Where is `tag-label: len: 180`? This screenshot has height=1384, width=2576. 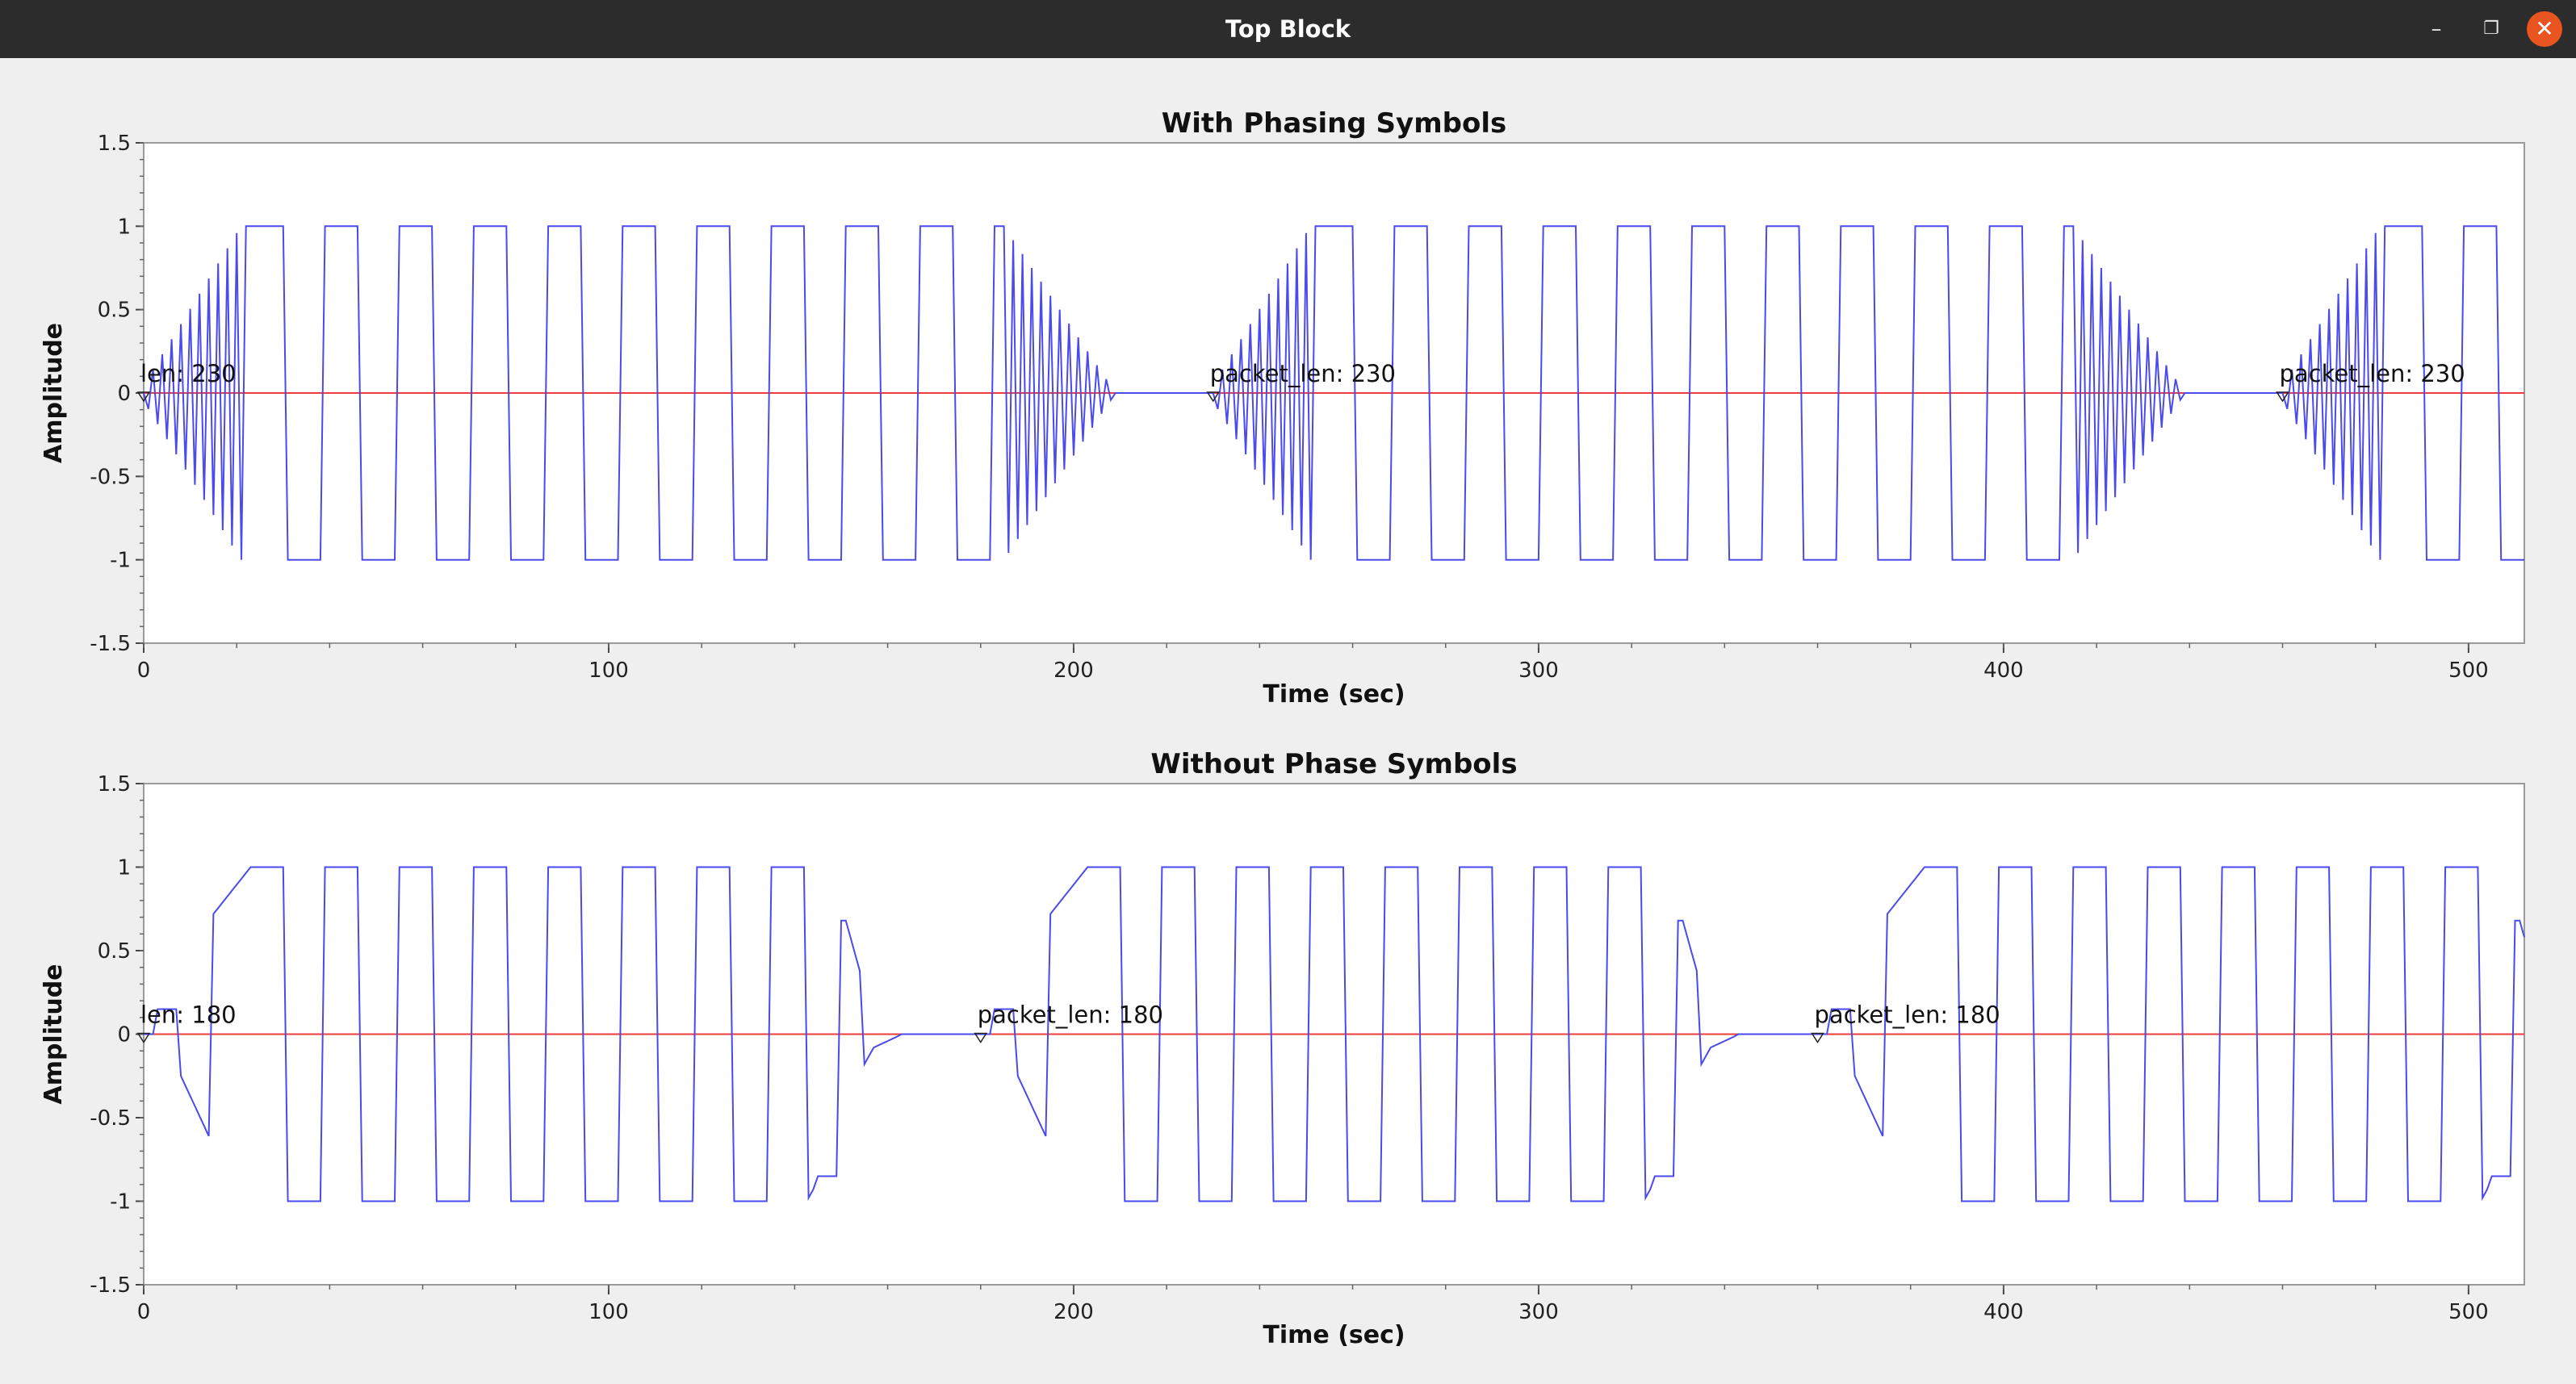 tag-label: len: 180 is located at coordinates (188, 1015).